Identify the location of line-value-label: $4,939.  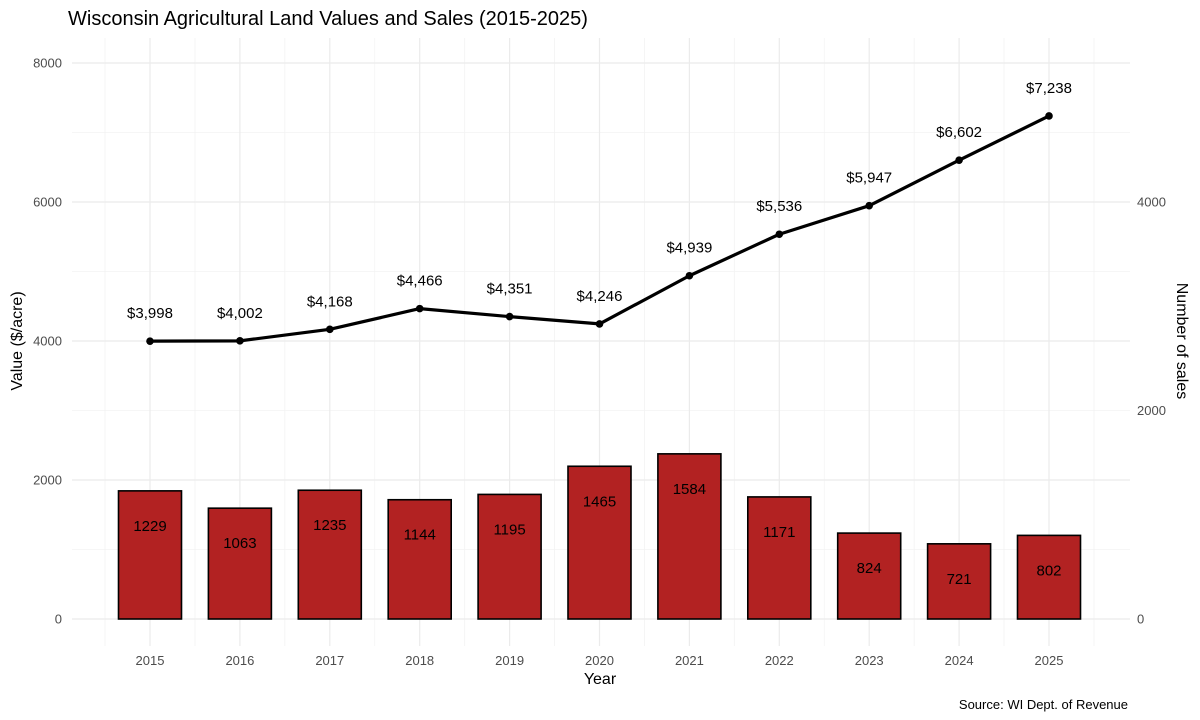
(689, 248).